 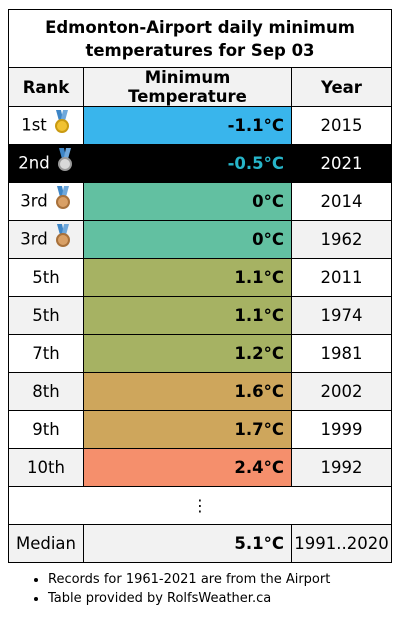 I want to click on temperature-cell: -1.1°C, so click(x=187, y=125).